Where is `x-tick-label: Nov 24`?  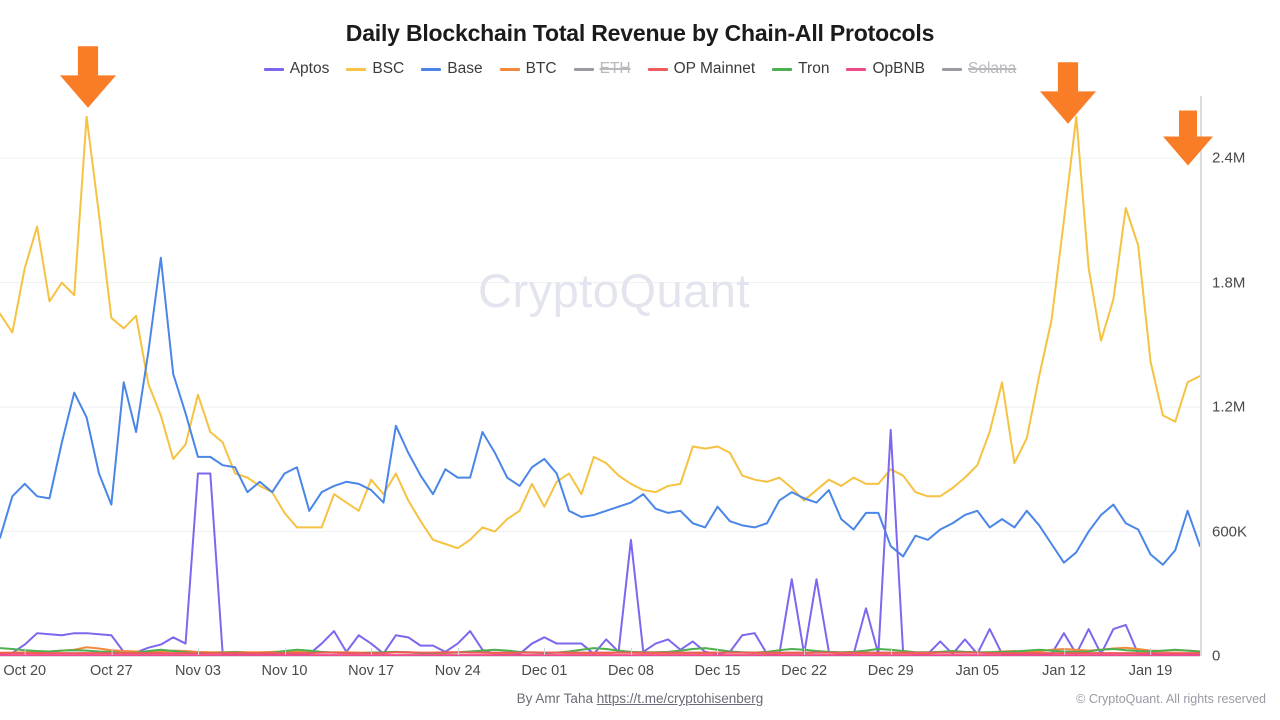
x-tick-label: Nov 24 is located at coordinates (457, 671).